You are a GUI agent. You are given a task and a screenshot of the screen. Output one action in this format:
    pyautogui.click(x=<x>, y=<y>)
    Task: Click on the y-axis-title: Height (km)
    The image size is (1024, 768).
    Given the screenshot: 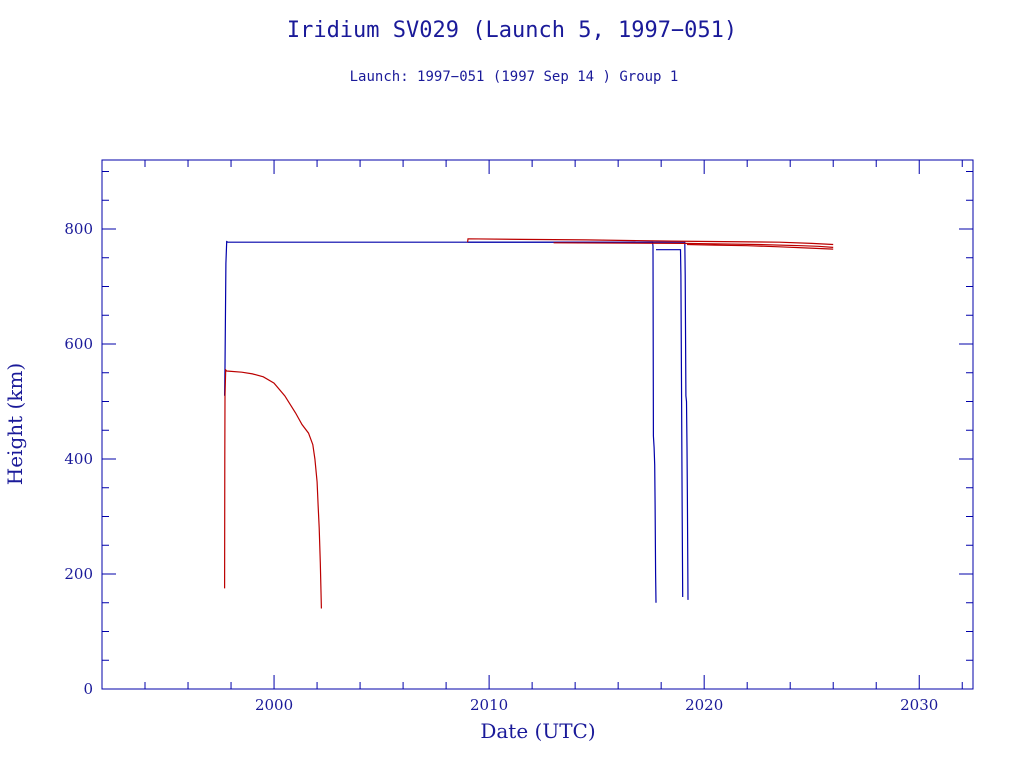 What is the action you would take?
    pyautogui.click(x=15, y=424)
    